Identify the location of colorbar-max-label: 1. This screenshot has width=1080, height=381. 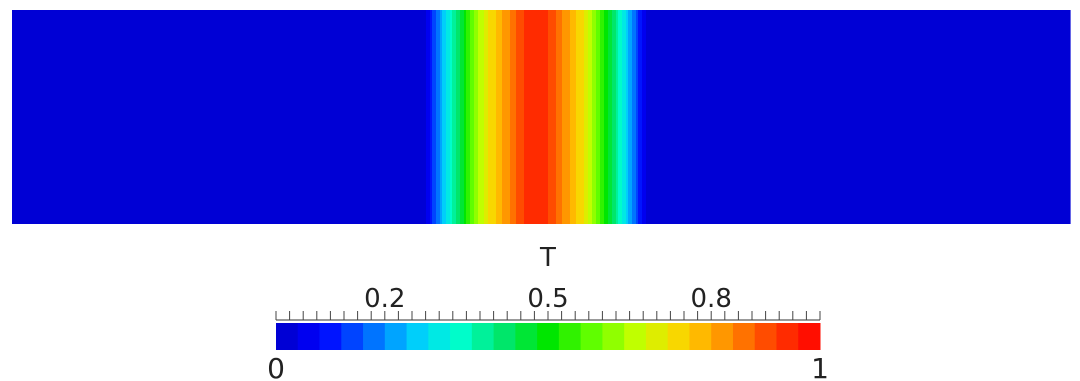
(820, 366).